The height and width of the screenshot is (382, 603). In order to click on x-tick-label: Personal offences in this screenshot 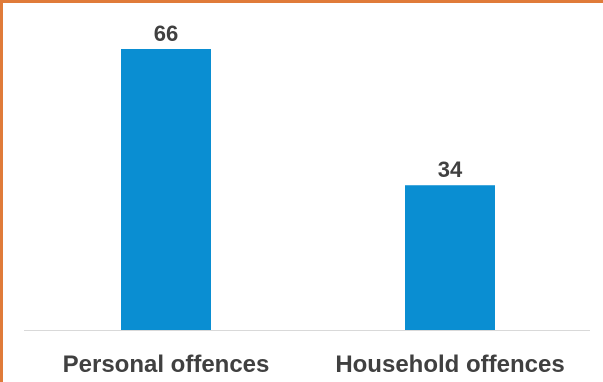, I will do `click(166, 364)`.